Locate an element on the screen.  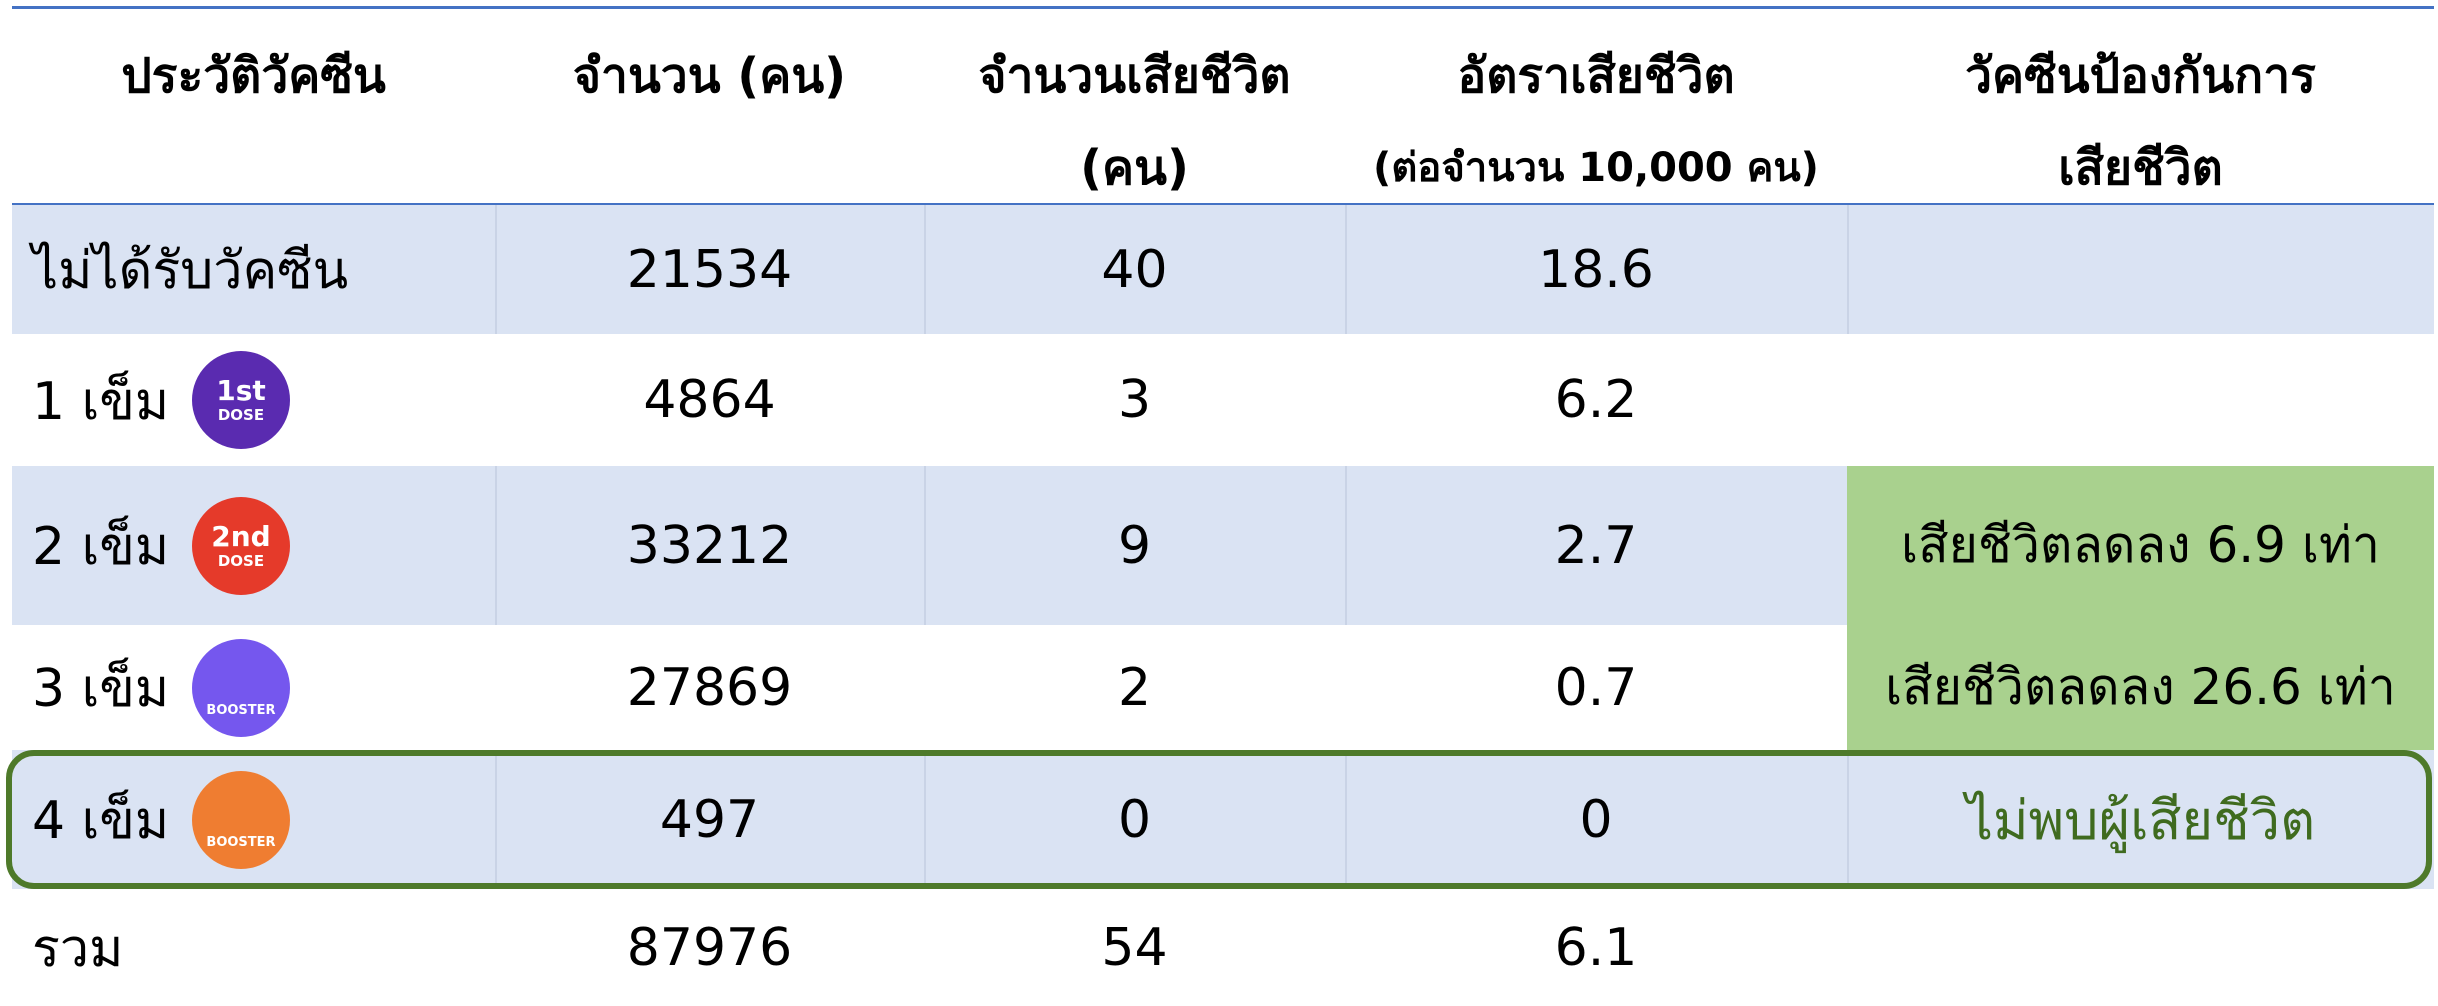
highlight-outline is located at coordinates (1219, 819).